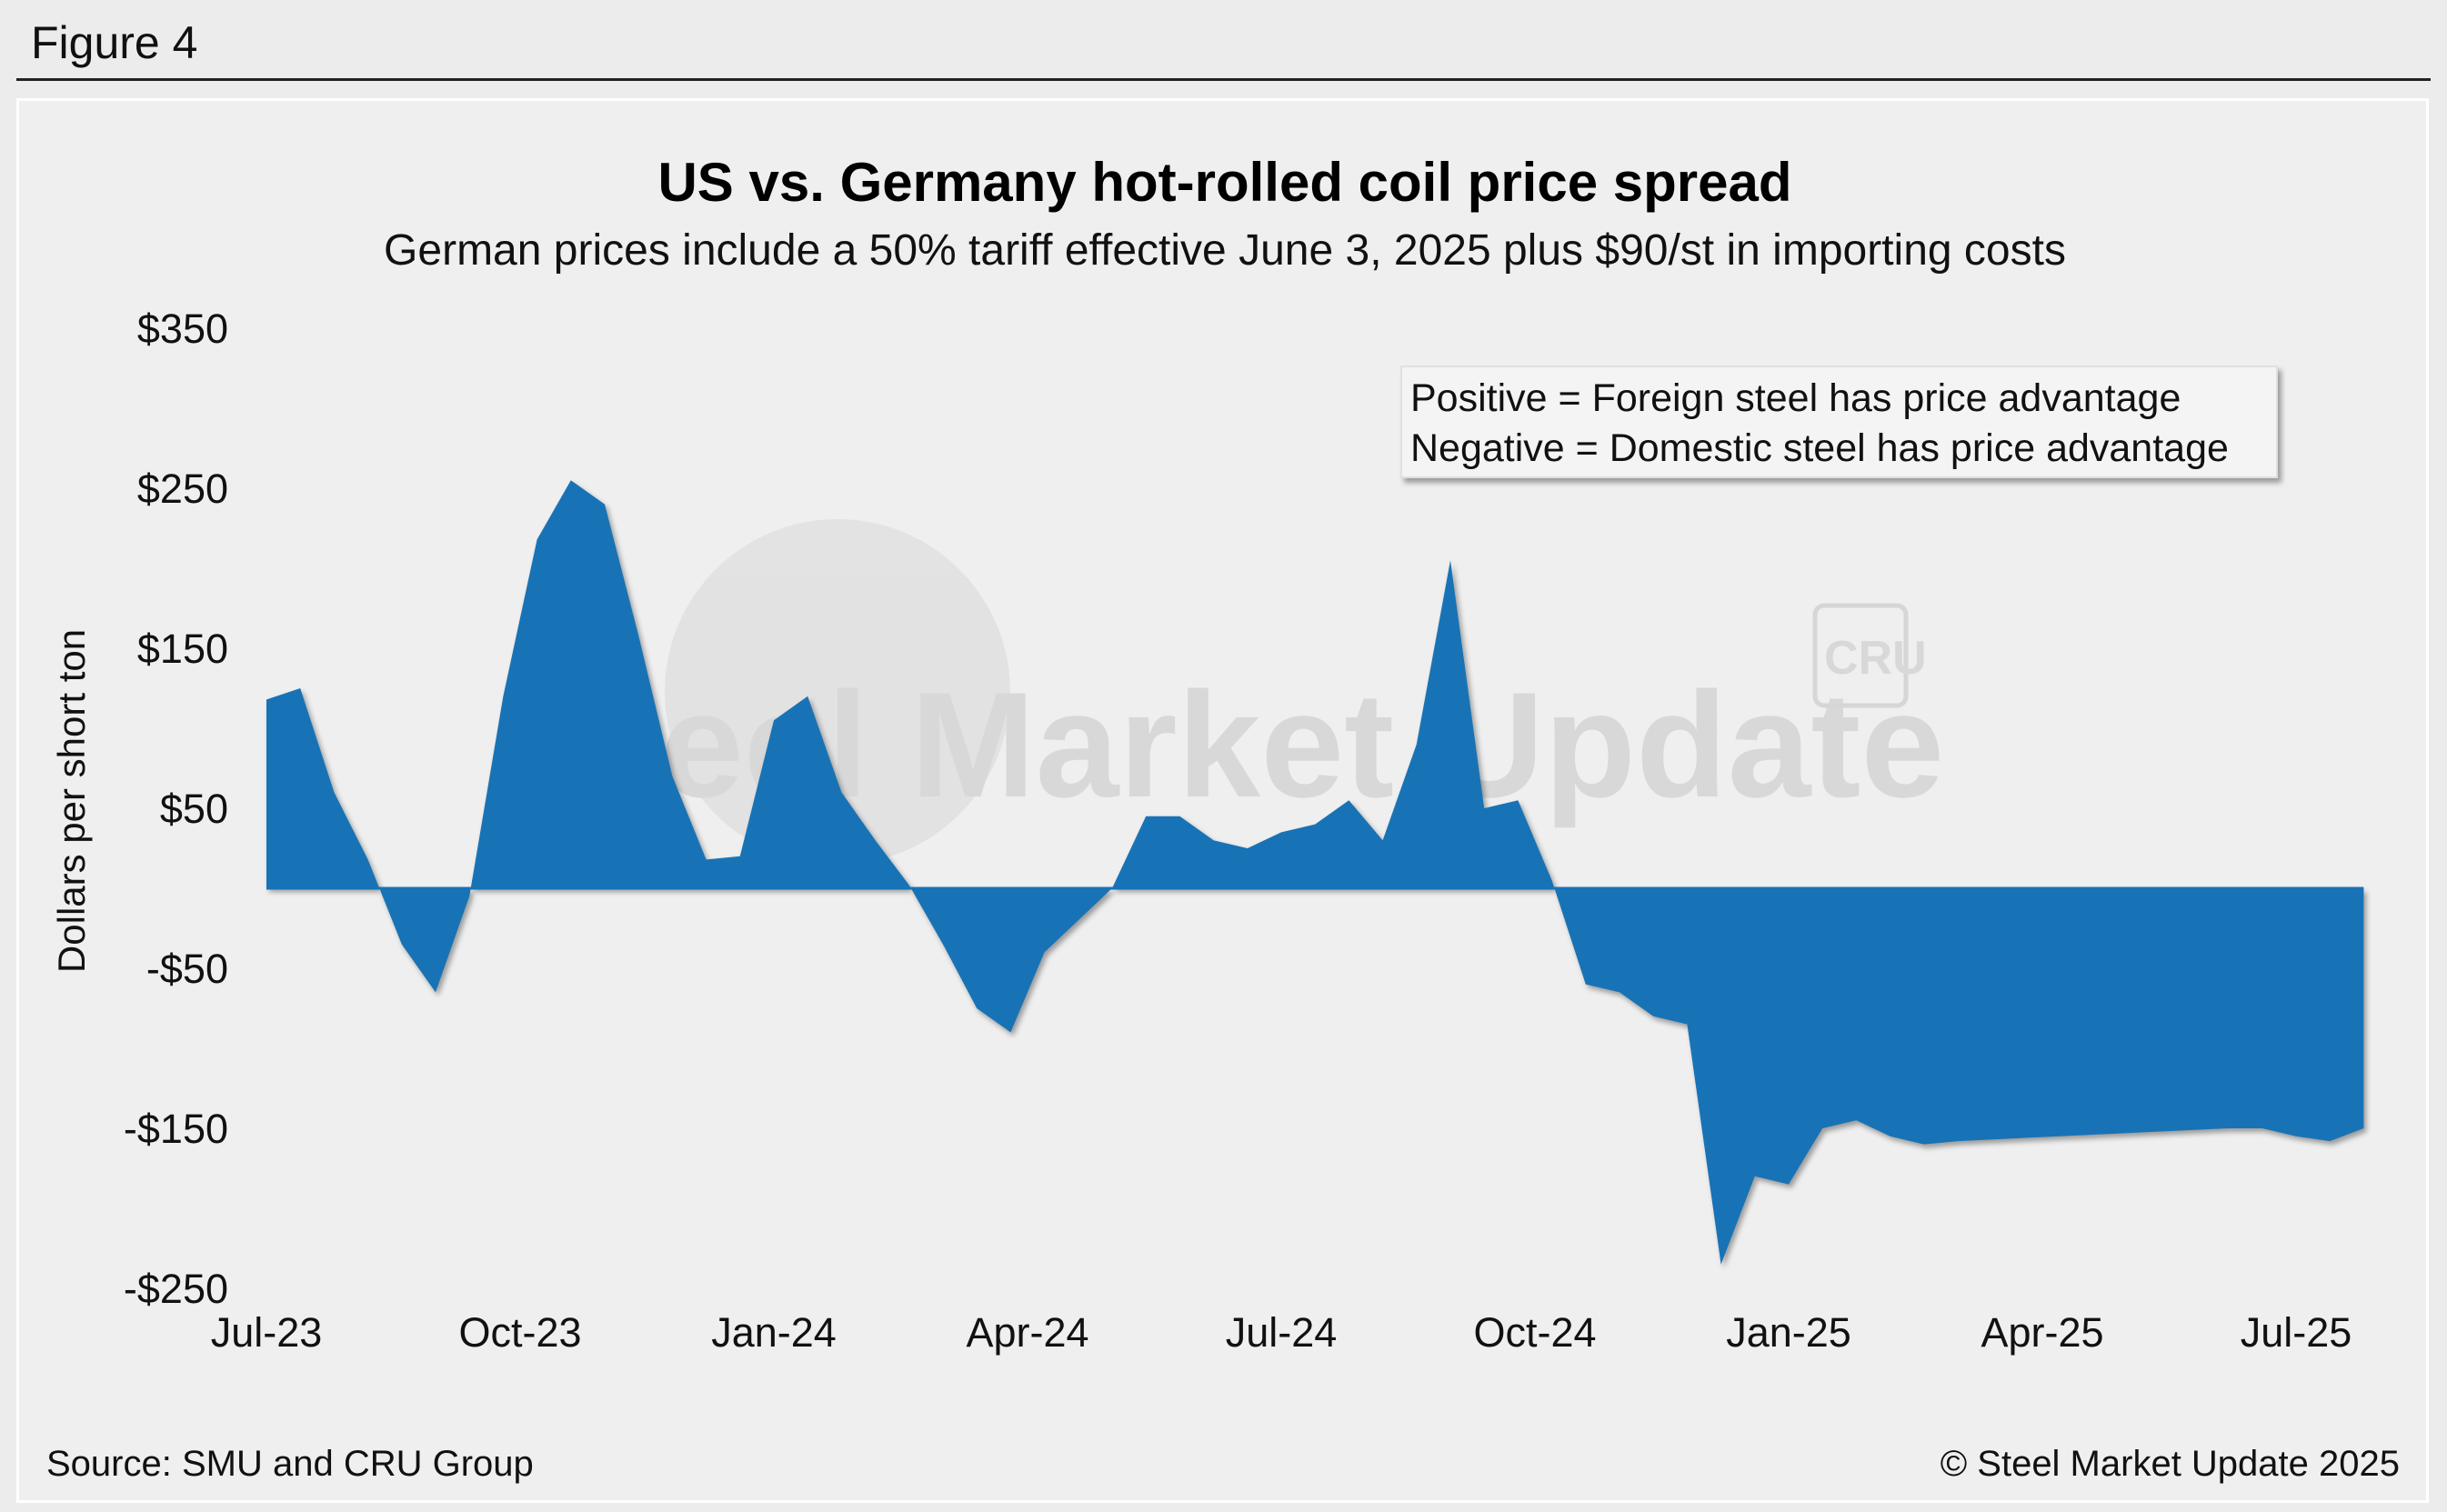  Describe the element at coordinates (176, 1289) in the screenshot. I see `y-tick-label: -$250` at that location.